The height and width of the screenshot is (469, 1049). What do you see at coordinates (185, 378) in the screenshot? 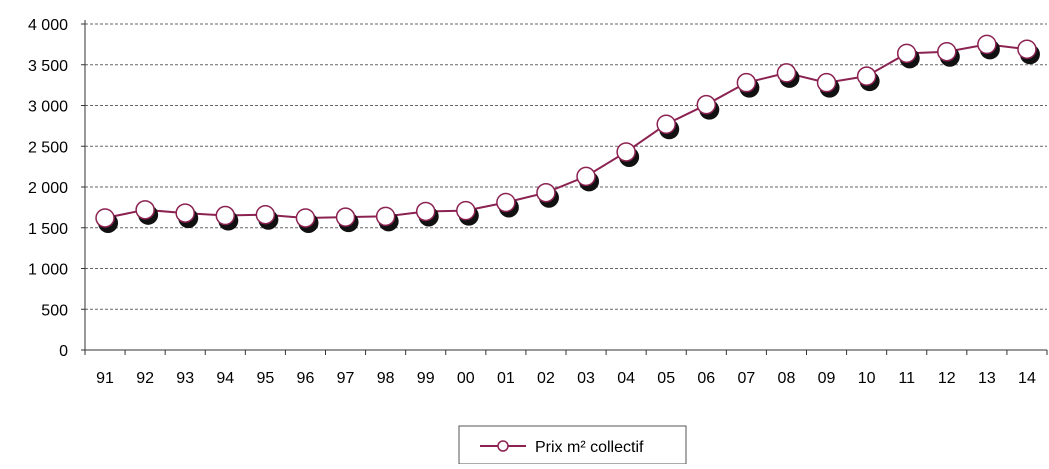
I see `x-tick-label: 93` at bounding box center [185, 378].